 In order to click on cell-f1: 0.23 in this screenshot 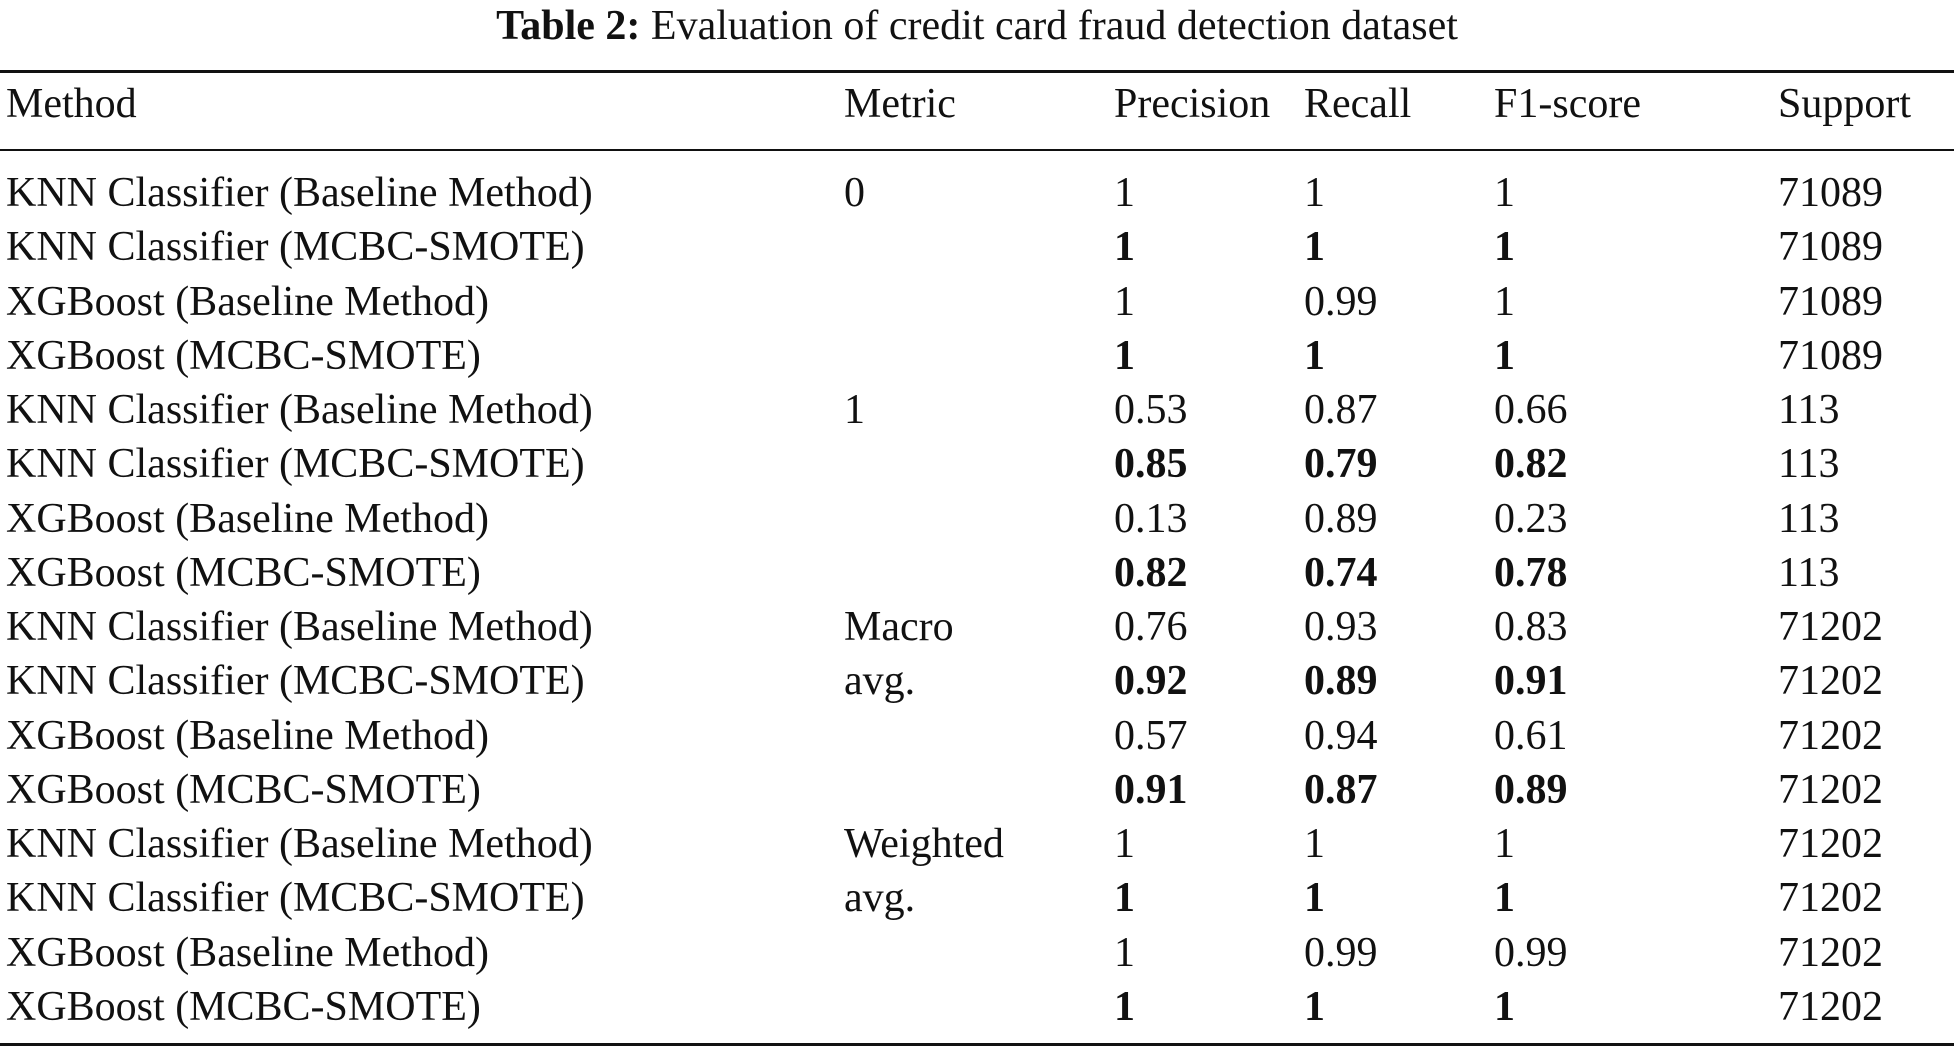, I will do `click(1531, 519)`.